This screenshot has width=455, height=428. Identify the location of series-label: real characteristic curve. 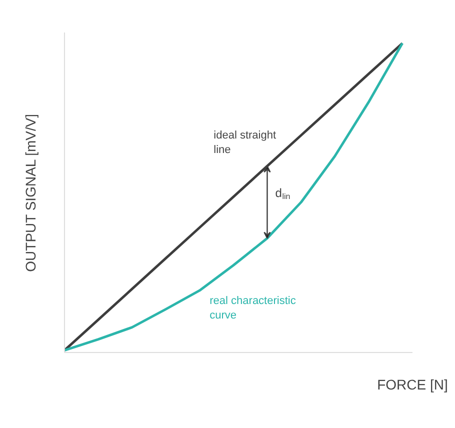
(253, 308).